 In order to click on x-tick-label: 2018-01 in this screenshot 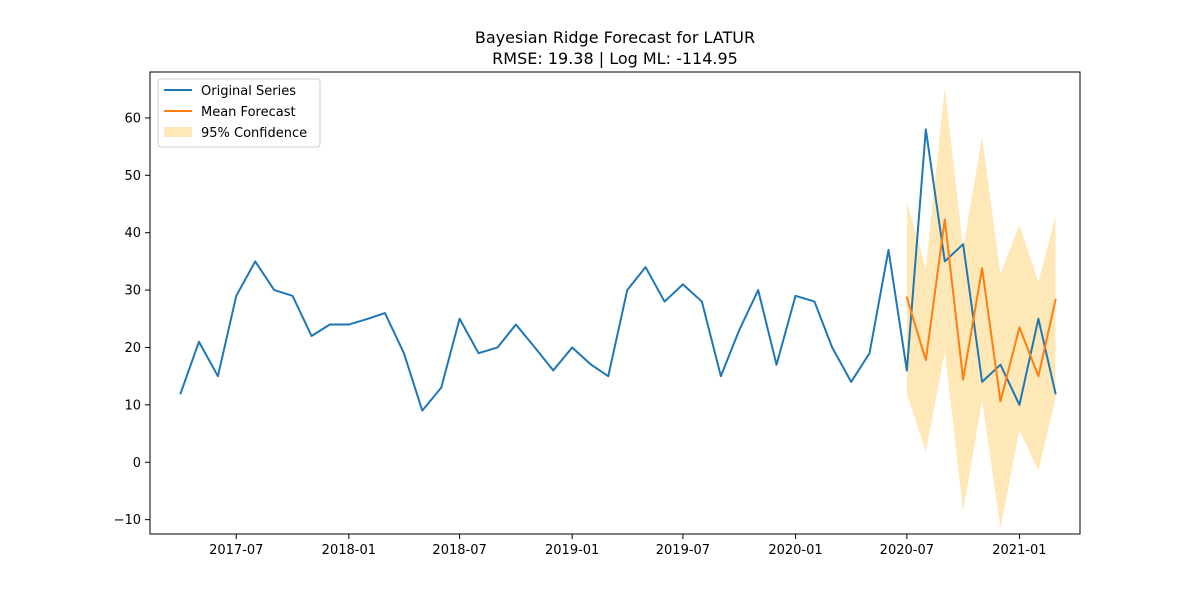, I will do `click(349, 550)`.